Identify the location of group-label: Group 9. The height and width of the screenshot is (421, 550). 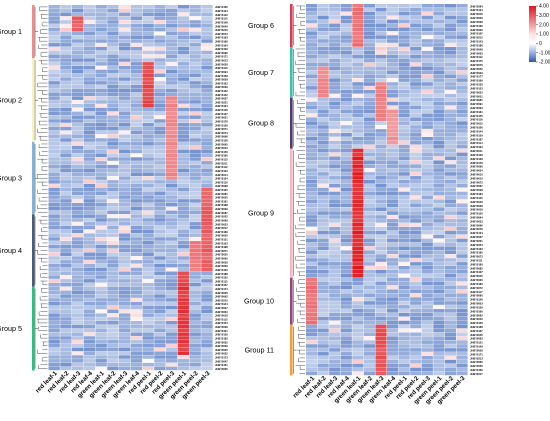
(261, 213).